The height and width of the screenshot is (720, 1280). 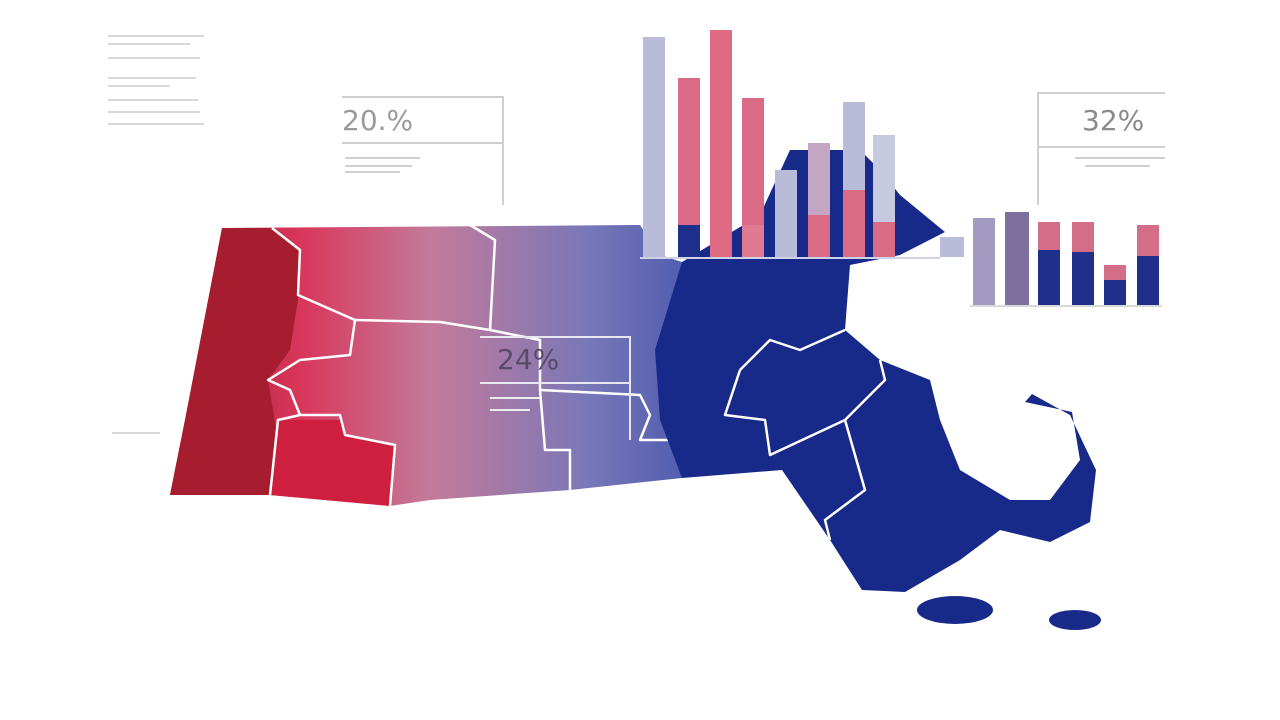 What do you see at coordinates (555, 388) in the screenshot?
I see `label-box: 24%` at bounding box center [555, 388].